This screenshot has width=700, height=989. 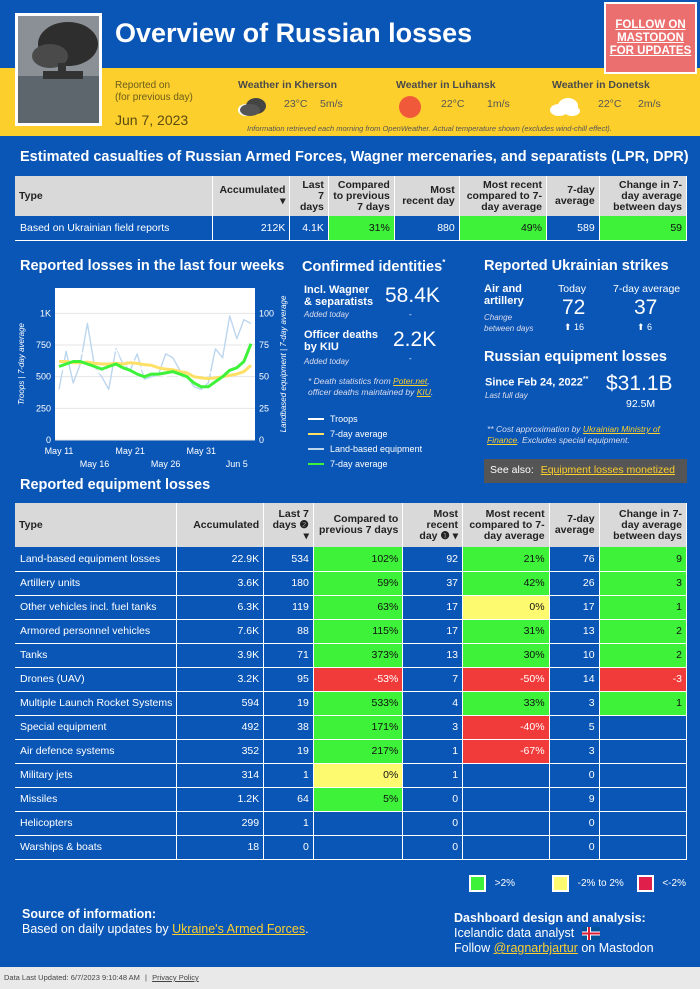 I want to click on table-cell: 22.9K, so click(x=220, y=559).